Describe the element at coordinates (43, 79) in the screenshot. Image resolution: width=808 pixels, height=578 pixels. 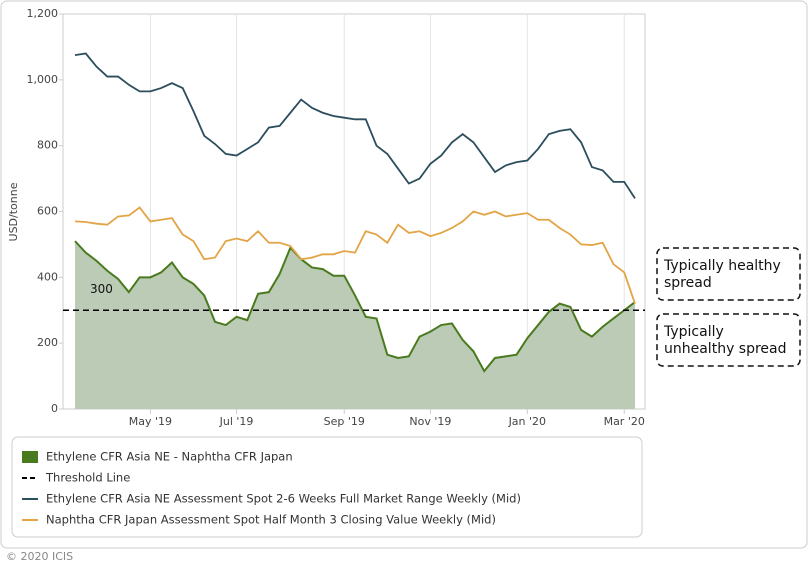
I see `y-tick-label: 1,000` at that location.